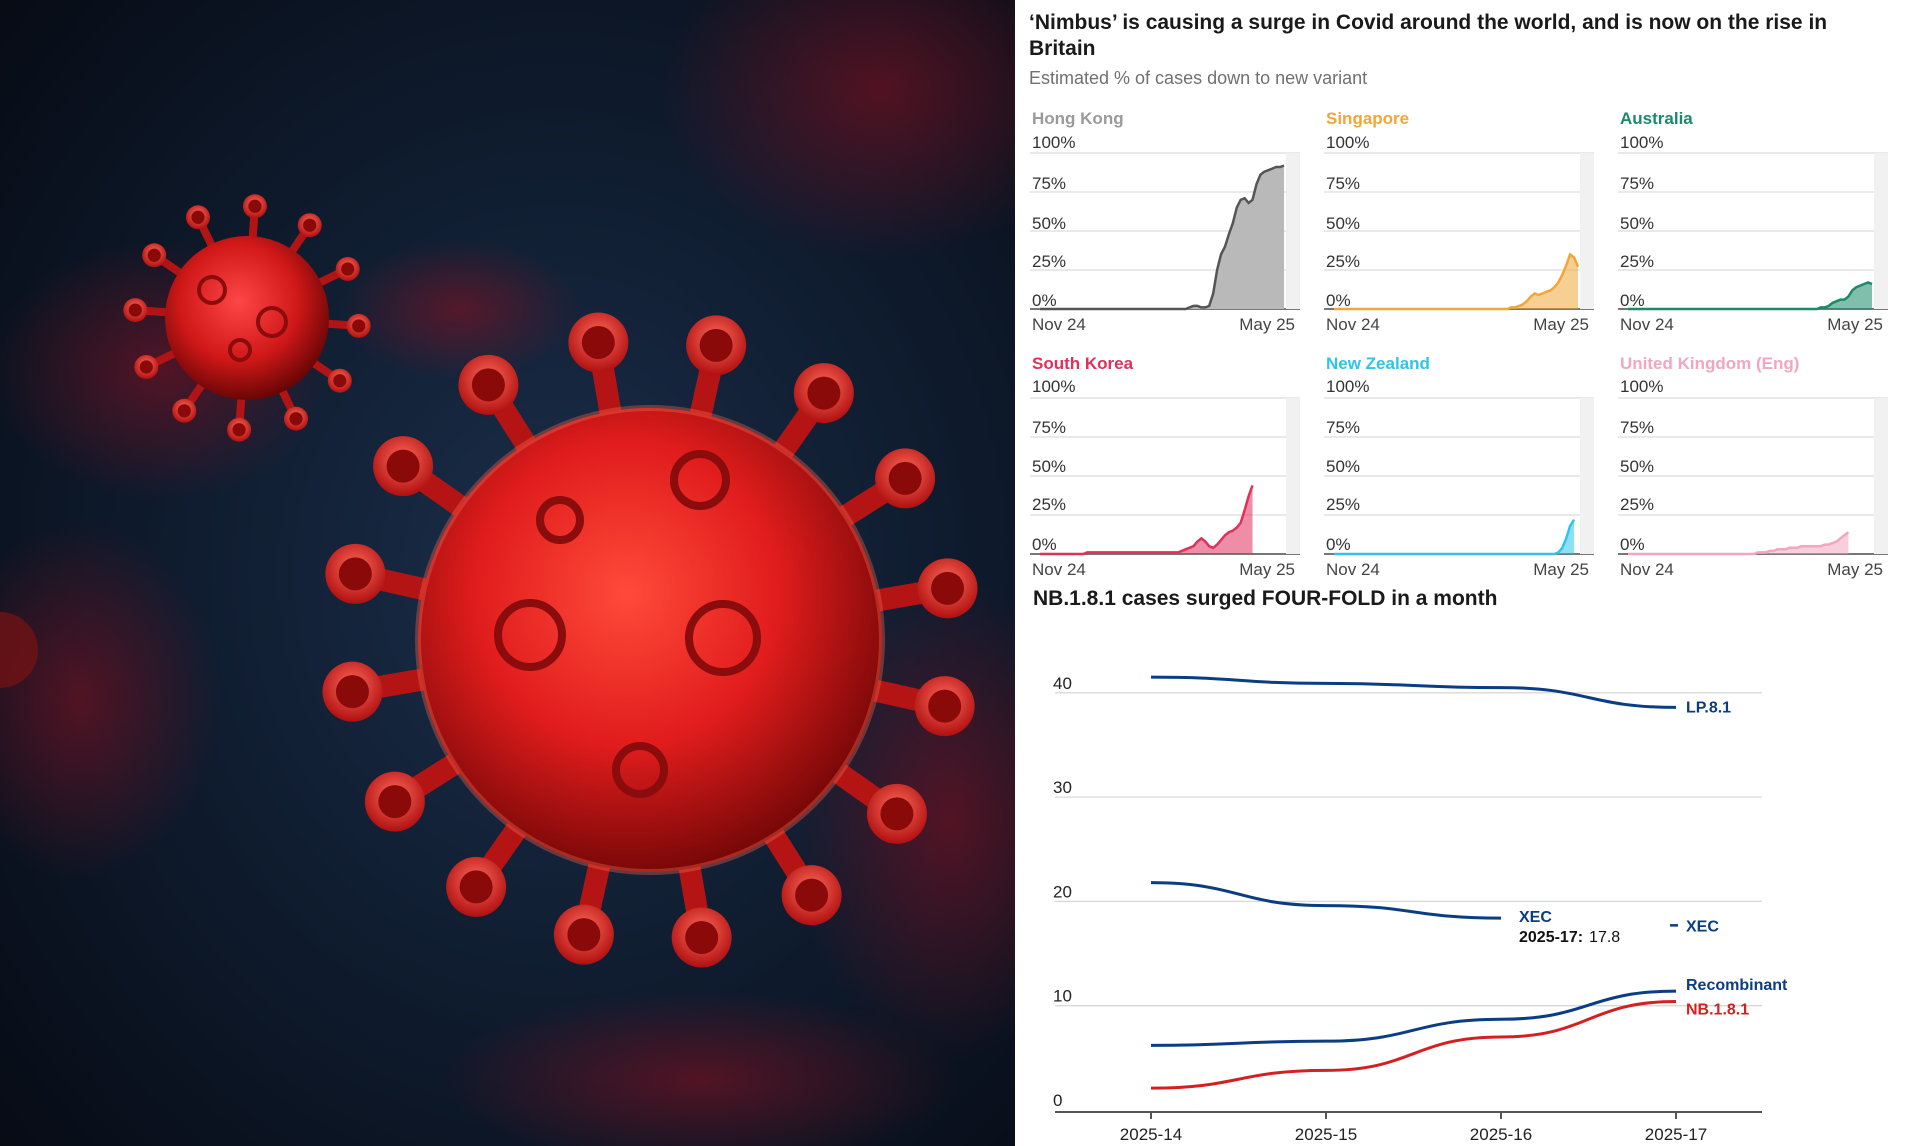 The image size is (1908, 1146). I want to click on mini-chart-name: Hong Kong, so click(1078, 118).